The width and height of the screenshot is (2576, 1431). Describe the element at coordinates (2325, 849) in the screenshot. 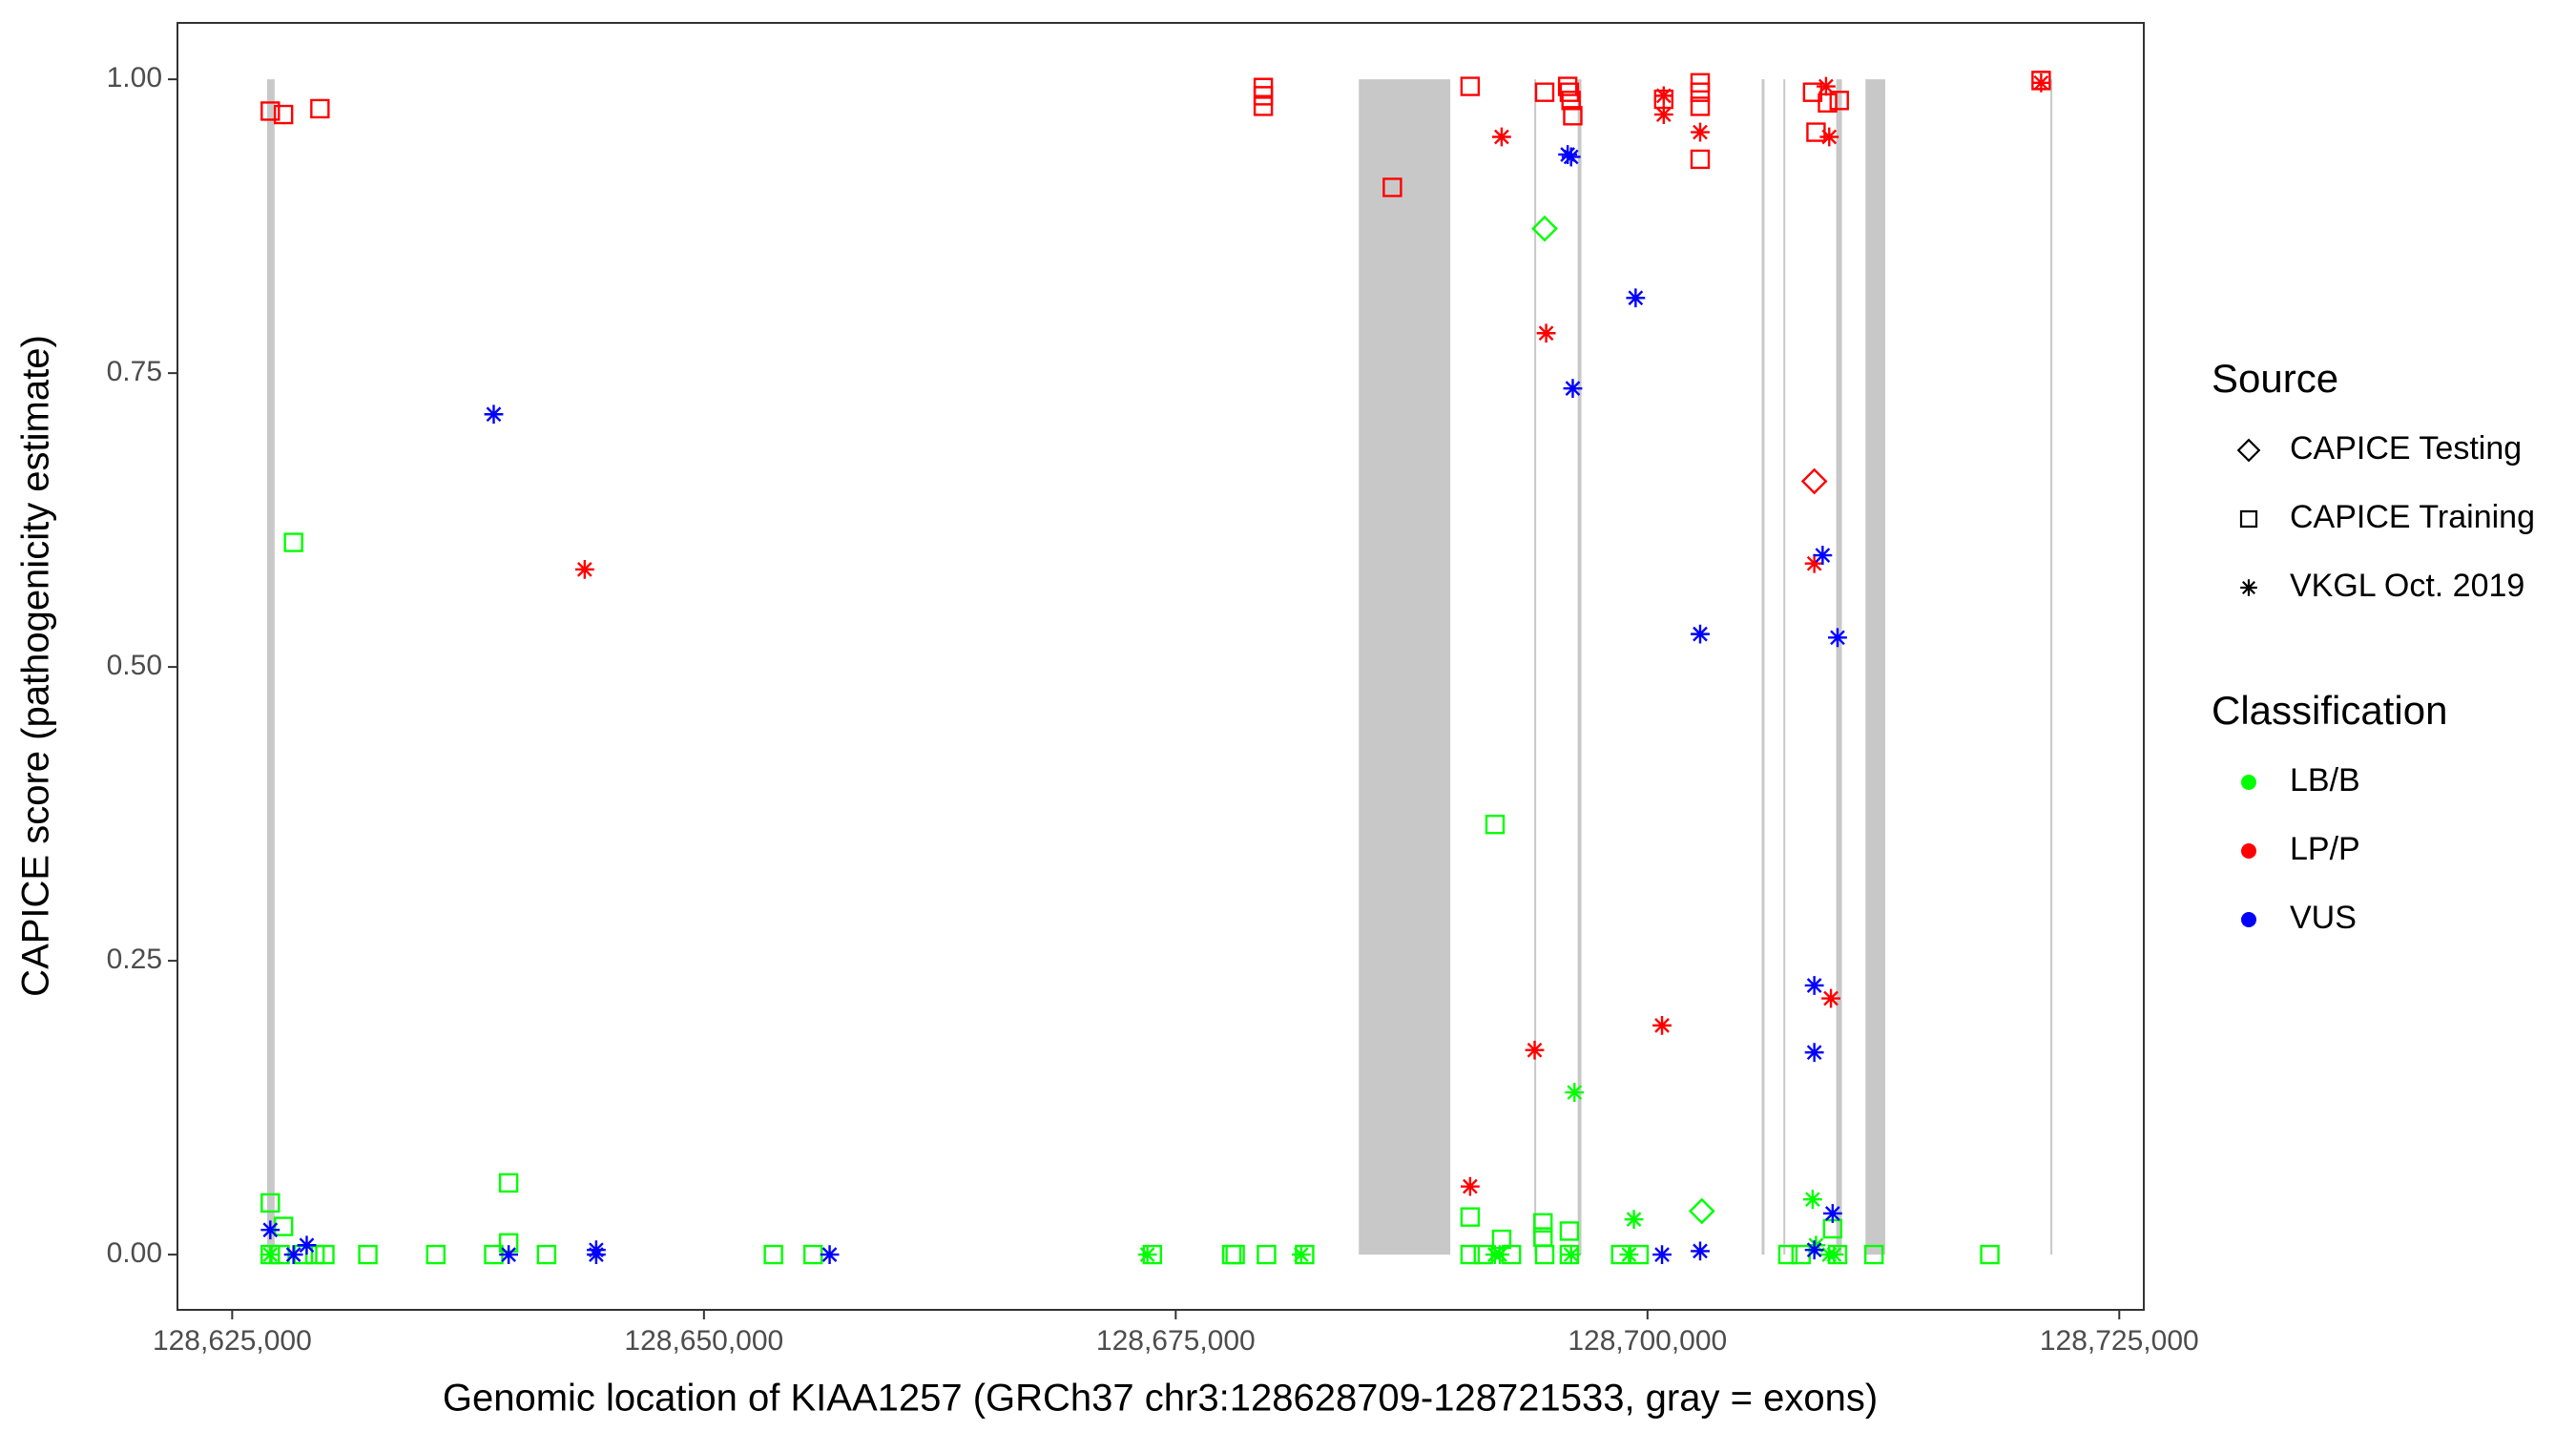

I see `legend-label: LP/P` at that location.